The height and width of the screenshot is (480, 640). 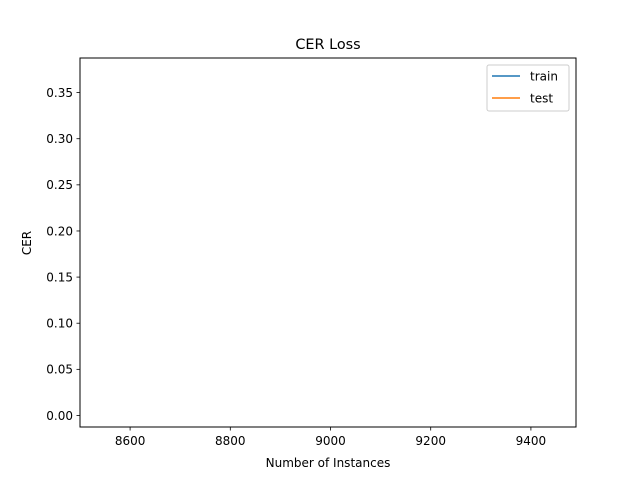 What do you see at coordinates (59, 324) in the screenshot?
I see `y-tick-label: 0.10` at bounding box center [59, 324].